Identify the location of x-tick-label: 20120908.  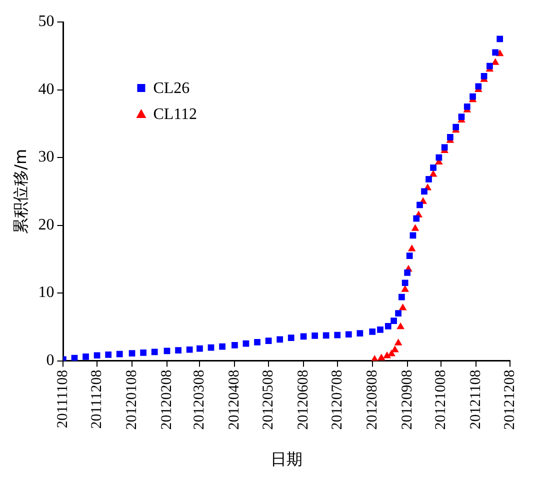
(407, 400).